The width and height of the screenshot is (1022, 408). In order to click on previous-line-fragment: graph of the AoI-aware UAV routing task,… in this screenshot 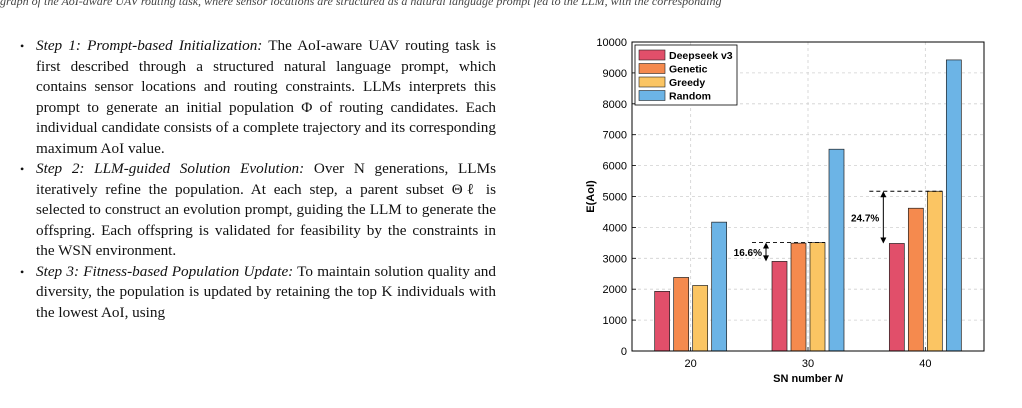, I will do `click(361, 4)`.